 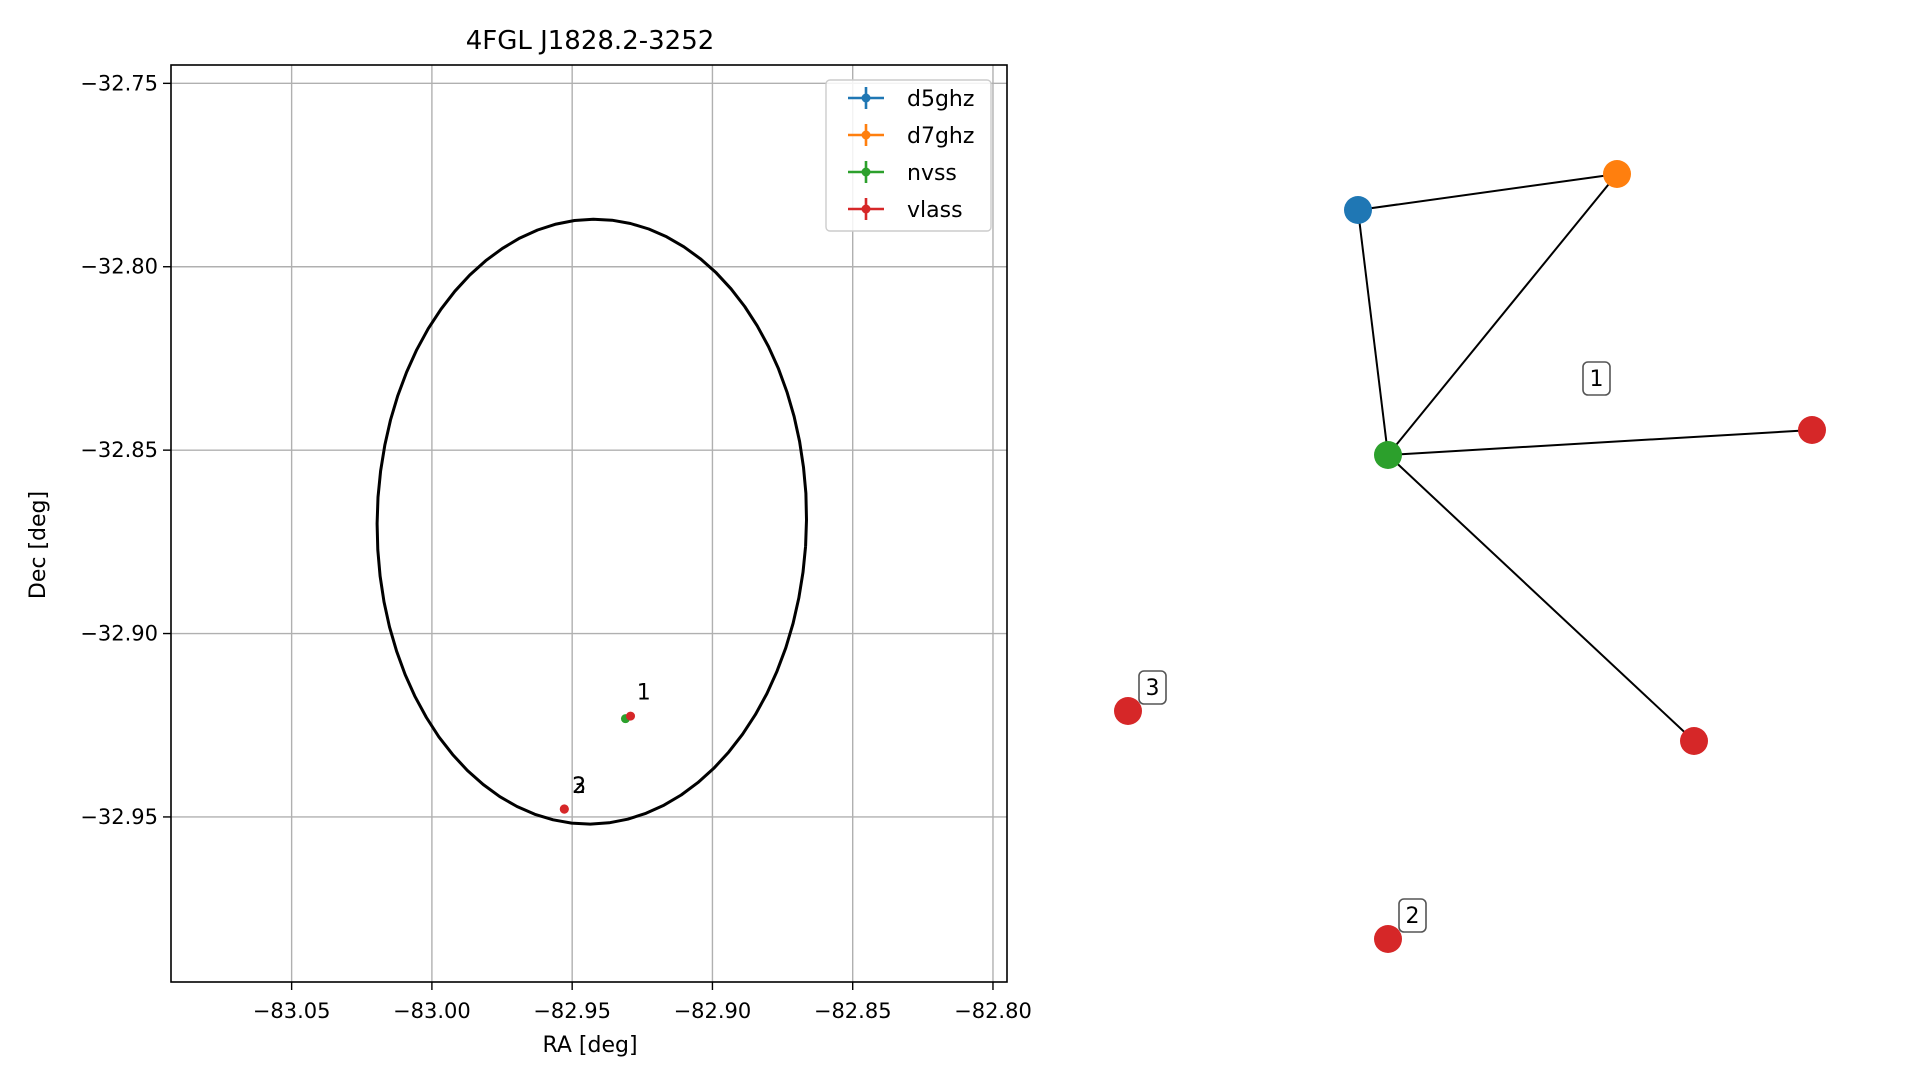 What do you see at coordinates (119, 267) in the screenshot?
I see `y-tick-label: −32.80` at bounding box center [119, 267].